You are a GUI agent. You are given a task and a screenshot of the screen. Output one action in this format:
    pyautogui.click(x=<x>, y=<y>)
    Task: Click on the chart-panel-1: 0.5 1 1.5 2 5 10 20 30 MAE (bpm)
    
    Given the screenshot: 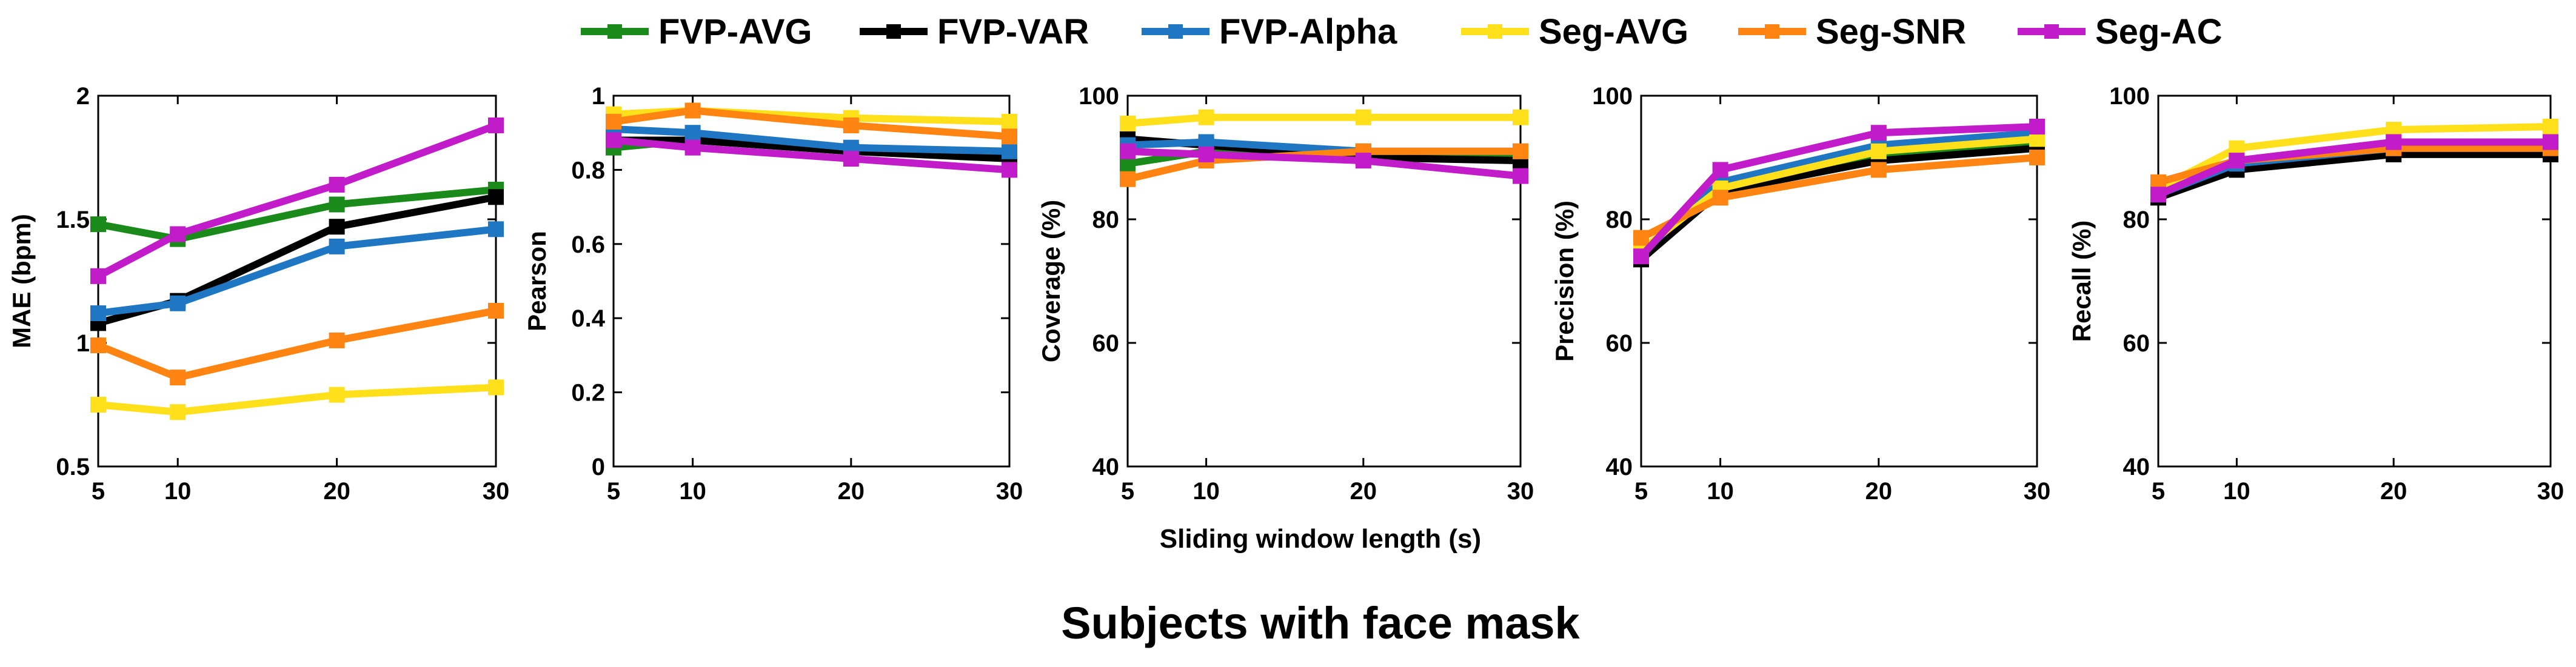 What is the action you would take?
    pyautogui.click(x=258, y=294)
    